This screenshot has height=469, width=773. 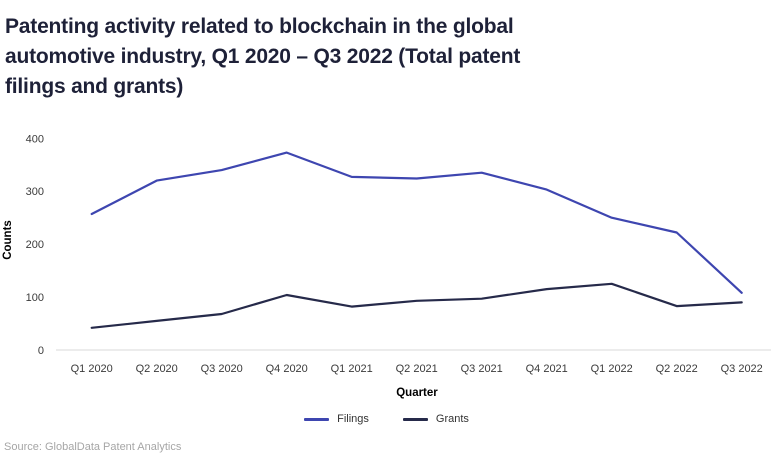 I want to click on y-axis-ticks: 0 100 200 300 400, so click(x=35, y=245).